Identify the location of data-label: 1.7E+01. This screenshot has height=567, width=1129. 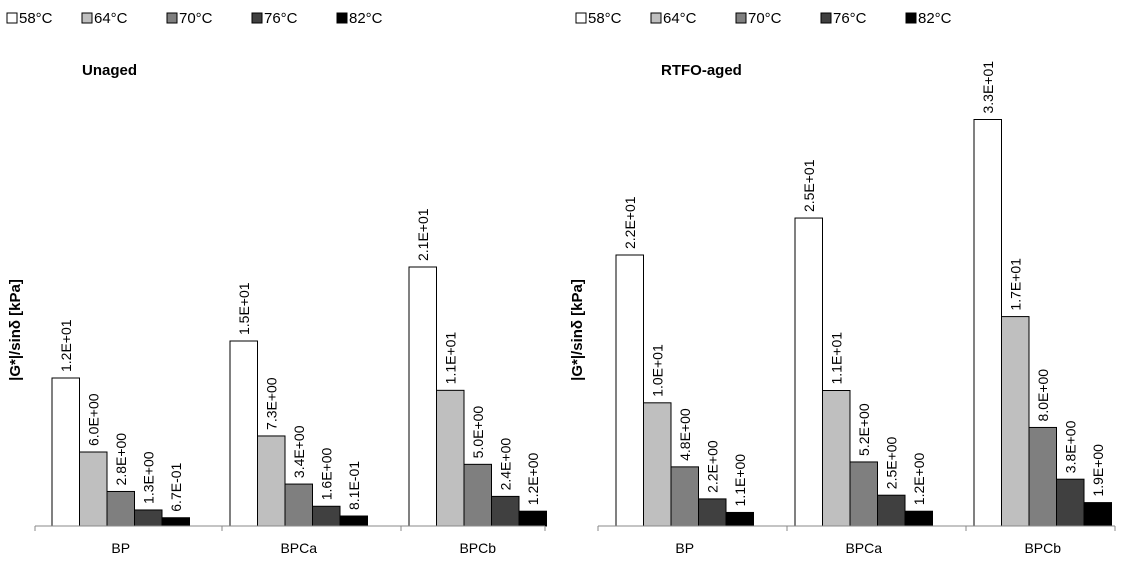
(1015, 284).